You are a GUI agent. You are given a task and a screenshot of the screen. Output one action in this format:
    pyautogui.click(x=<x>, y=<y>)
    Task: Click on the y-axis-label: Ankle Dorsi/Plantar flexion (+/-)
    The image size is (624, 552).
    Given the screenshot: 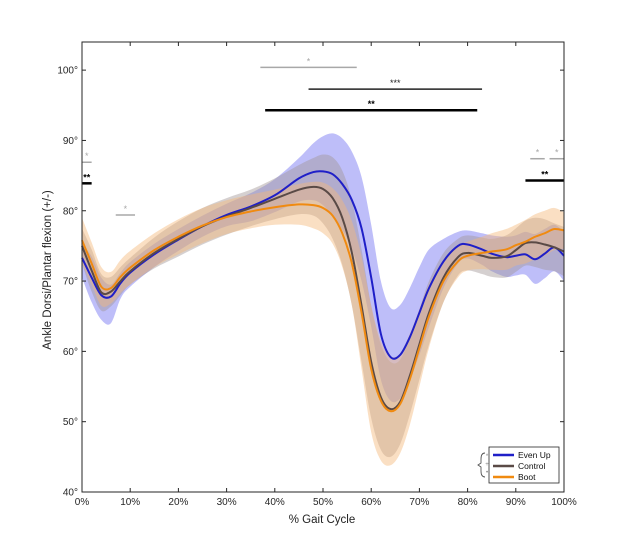 What is the action you would take?
    pyautogui.click(x=48, y=270)
    